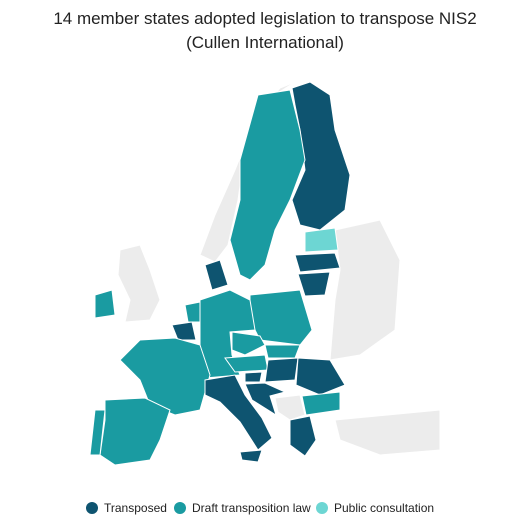  Describe the element at coordinates (265, 42) in the screenshot. I see `title-line: (Cullen International)` at that location.